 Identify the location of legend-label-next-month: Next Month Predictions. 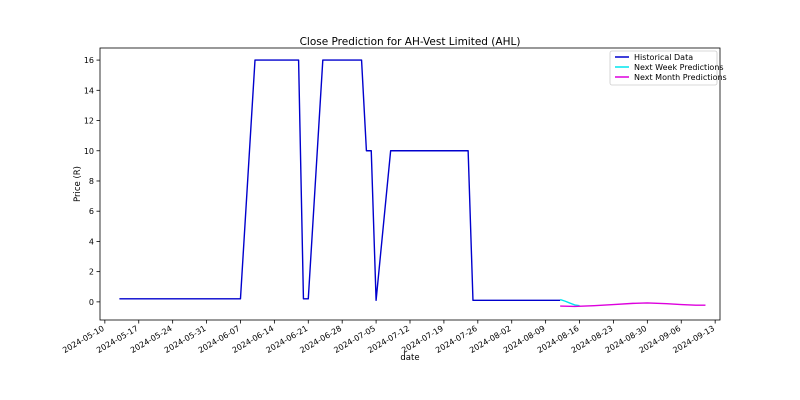
(680, 77).